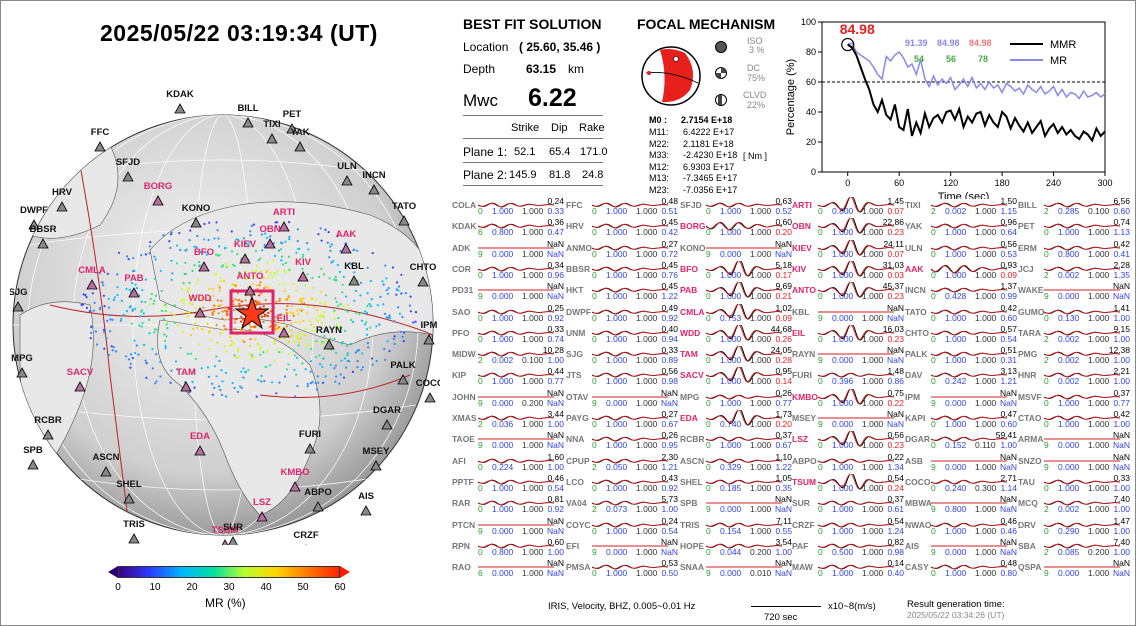 The width and height of the screenshot is (1136, 626). I want to click on station-ratio: 0.37, so click(783, 435).